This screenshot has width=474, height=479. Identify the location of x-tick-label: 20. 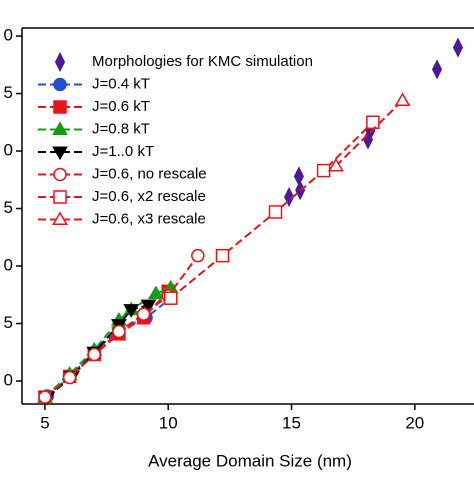
(414, 422).